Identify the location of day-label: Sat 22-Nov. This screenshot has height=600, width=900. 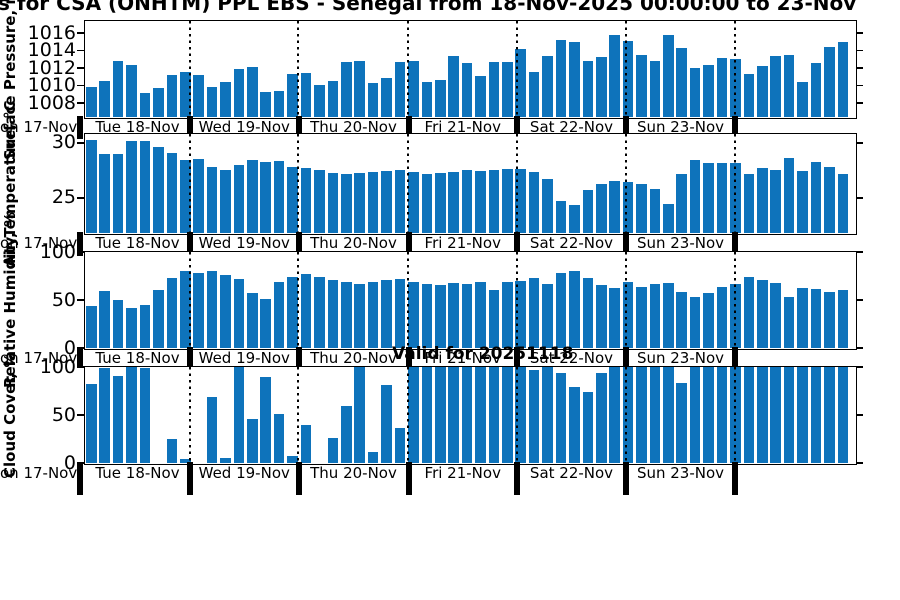
(571, 127).